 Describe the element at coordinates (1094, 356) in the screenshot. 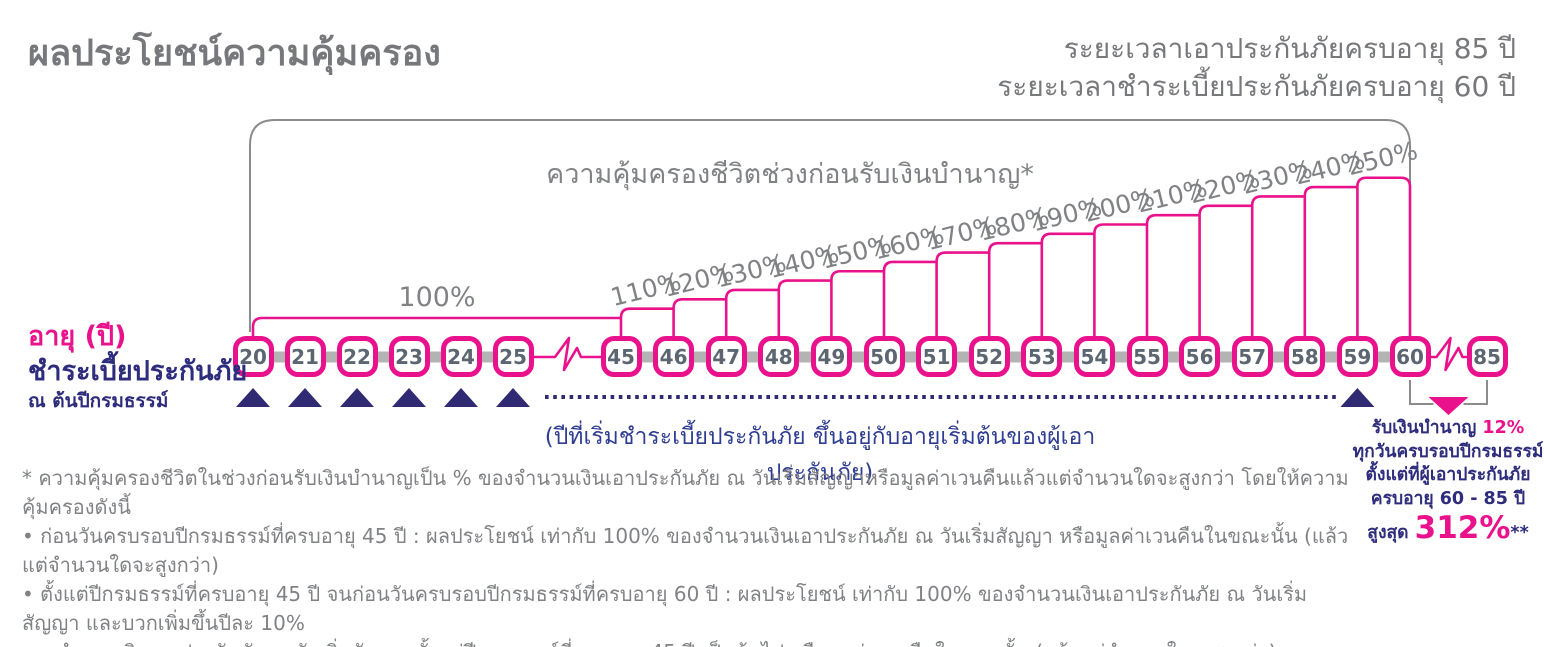

I see `age-box-54: 54` at that location.